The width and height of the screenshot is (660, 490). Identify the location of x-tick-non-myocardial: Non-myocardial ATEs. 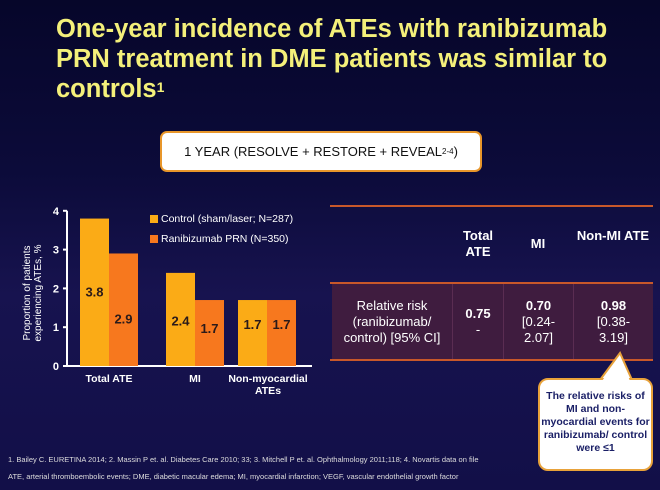
(268, 385).